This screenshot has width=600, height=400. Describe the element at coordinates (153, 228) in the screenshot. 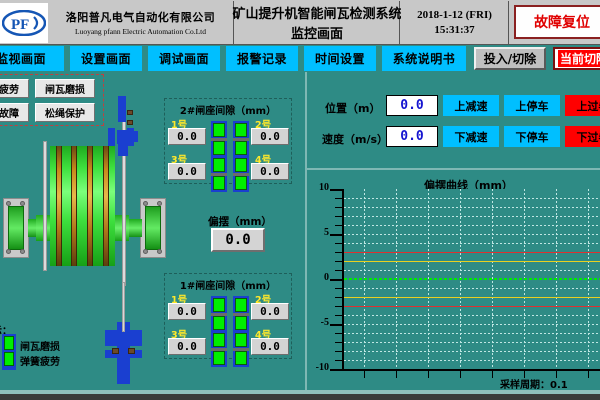

I see `bearing-right` at that location.